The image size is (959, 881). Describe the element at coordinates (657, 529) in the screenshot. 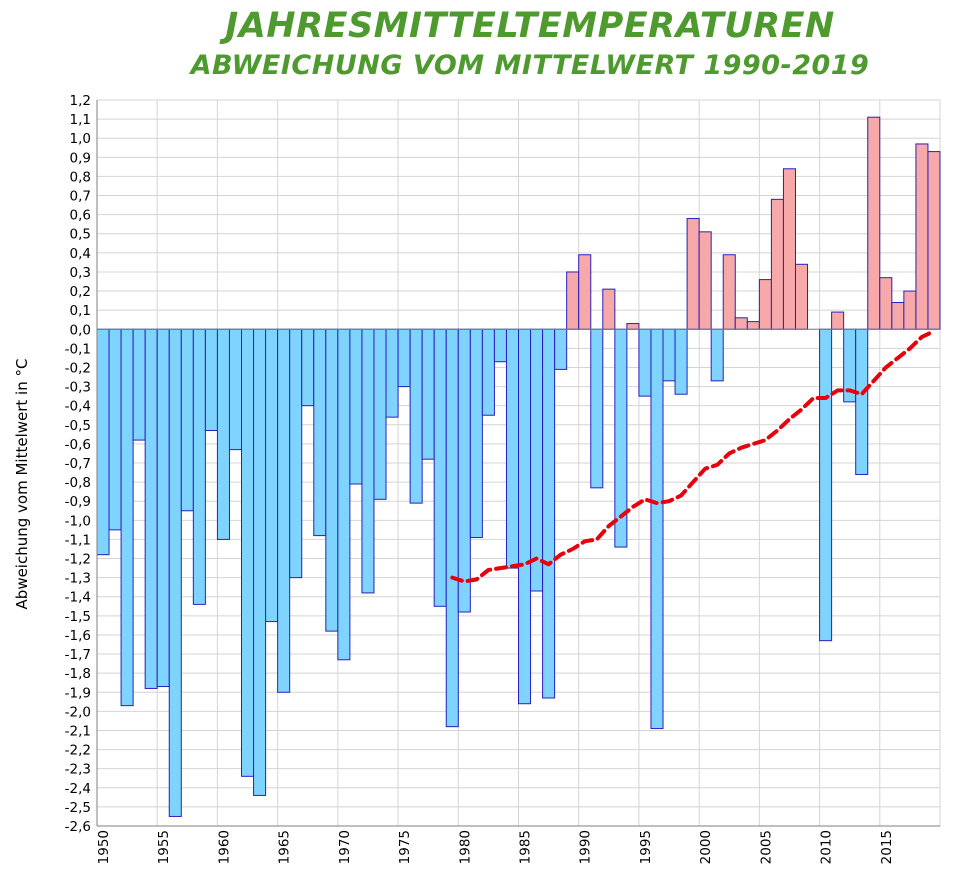

I see `bar-1996` at that location.